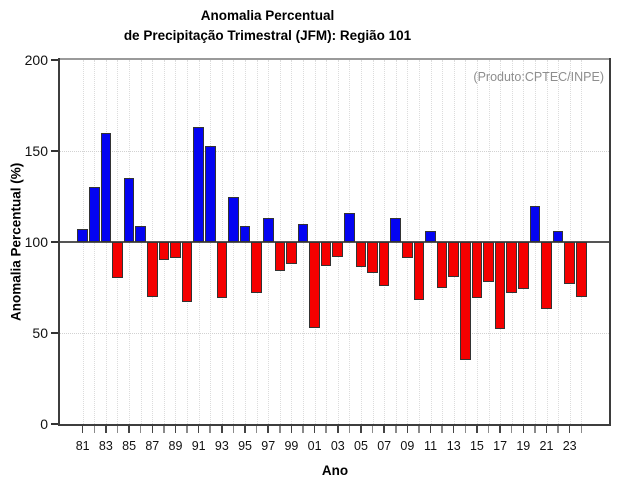  What do you see at coordinates (453, 446) in the screenshot?
I see `x-tick-label-13: 13` at bounding box center [453, 446].